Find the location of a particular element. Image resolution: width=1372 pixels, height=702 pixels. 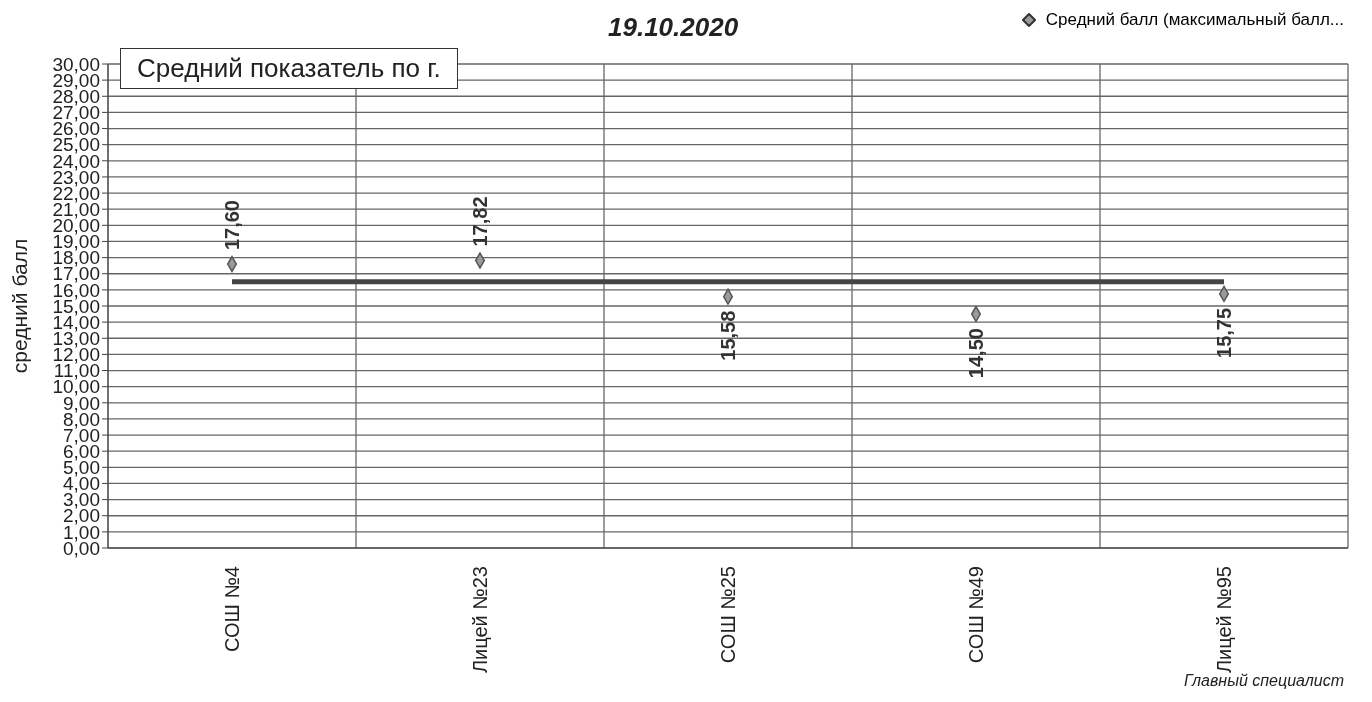

chart-title: 19.10.2020 is located at coordinates (673, 27).